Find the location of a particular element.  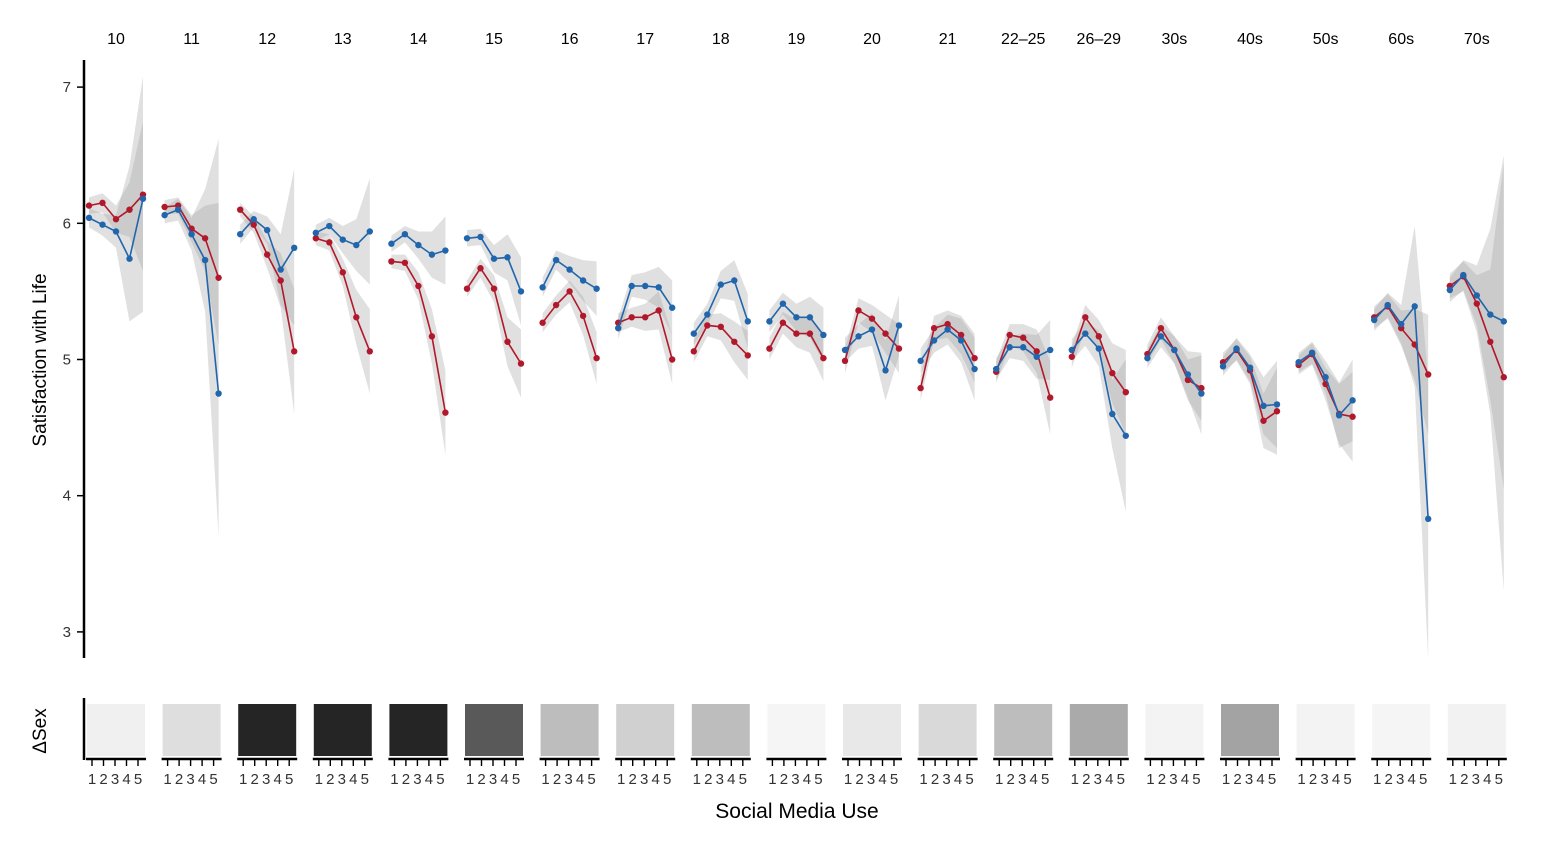

facet-label: 10 is located at coordinates (116, 39).